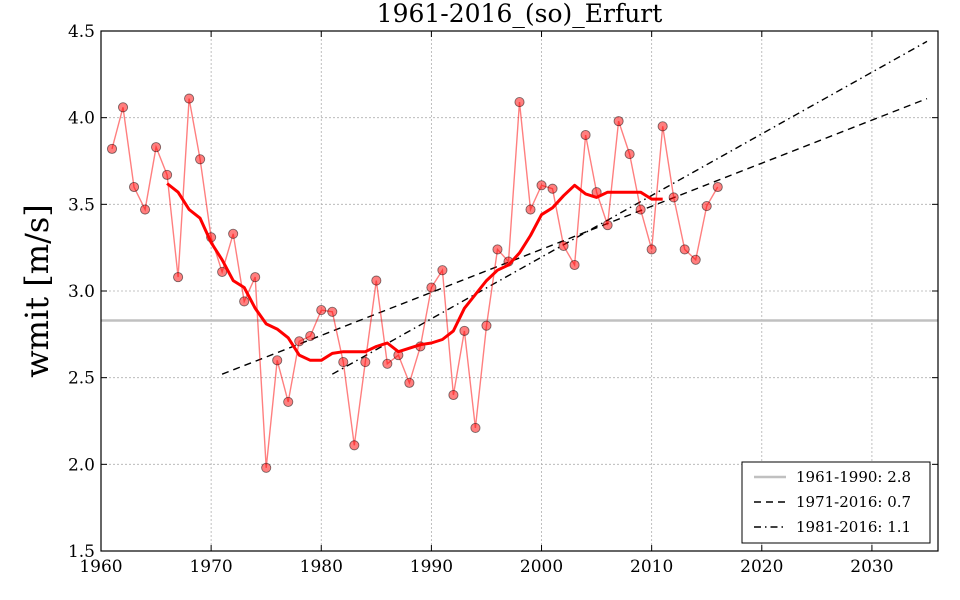 Image resolution: width=960 pixels, height=600 pixels. Describe the element at coordinates (520, 14) in the screenshot. I see `chart-title: 1961-2016_(so)_Erfurt` at that location.